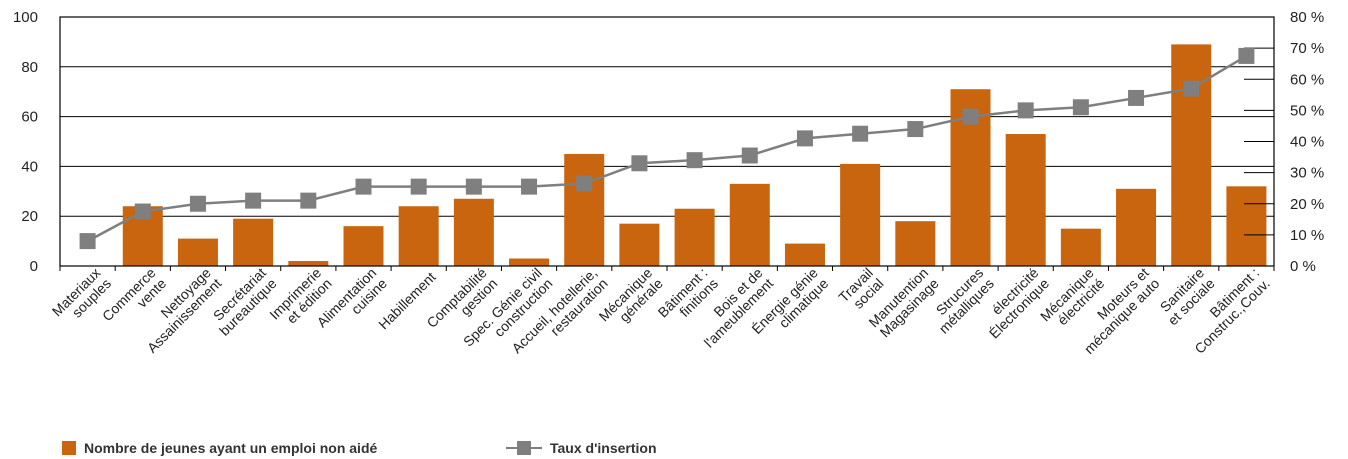 This screenshot has height=459, width=1348. Describe the element at coordinates (81, 297) in the screenshot. I see `x-tick-label: Materiauxsouples` at that location.